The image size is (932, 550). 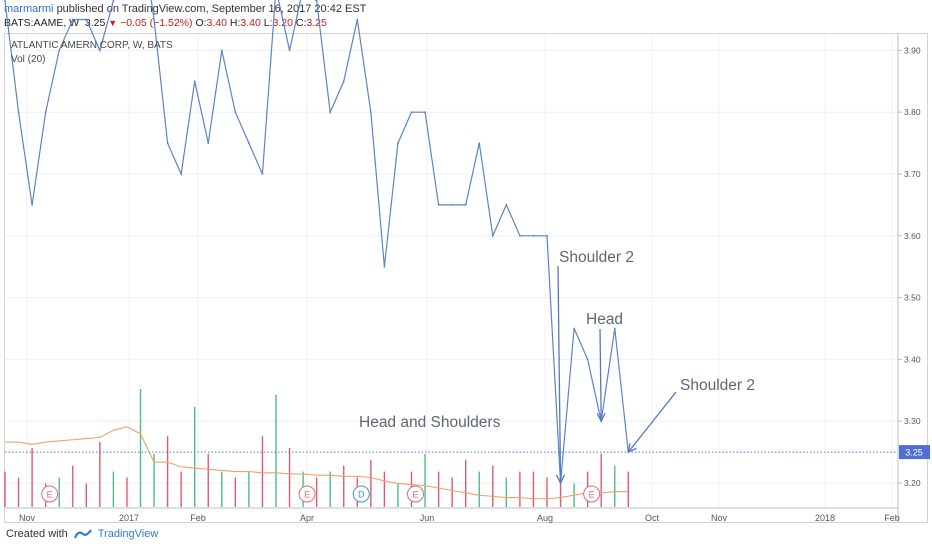 What do you see at coordinates (42, 23) in the screenshot?
I see `symbol-label: BATS:AAME, W` at bounding box center [42, 23].